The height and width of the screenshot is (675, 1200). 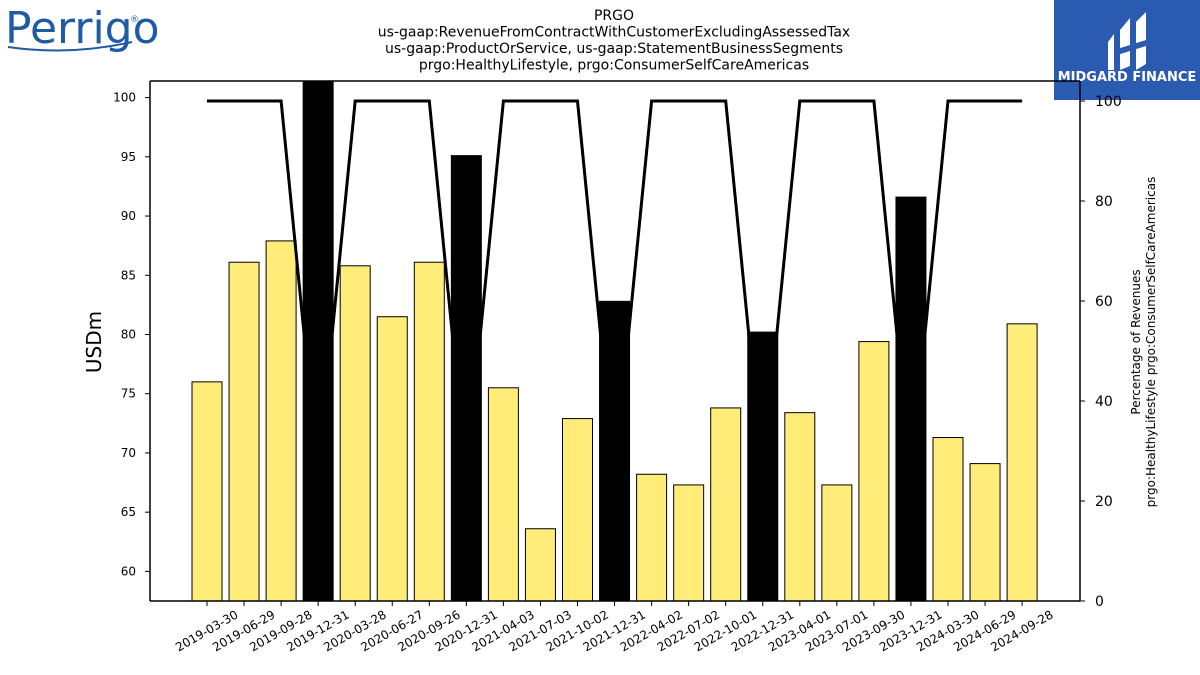 What do you see at coordinates (128, 453) in the screenshot?
I see `y-left-tick-label: 70` at bounding box center [128, 453].